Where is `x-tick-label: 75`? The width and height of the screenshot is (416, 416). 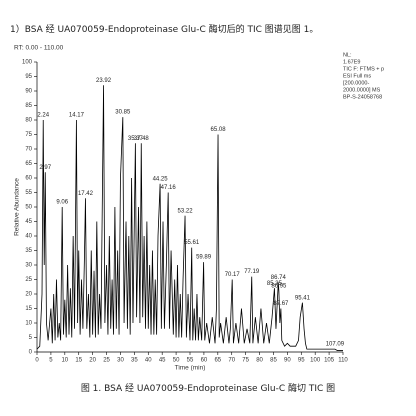 x-tick-label: 75 is located at coordinates (245, 361).